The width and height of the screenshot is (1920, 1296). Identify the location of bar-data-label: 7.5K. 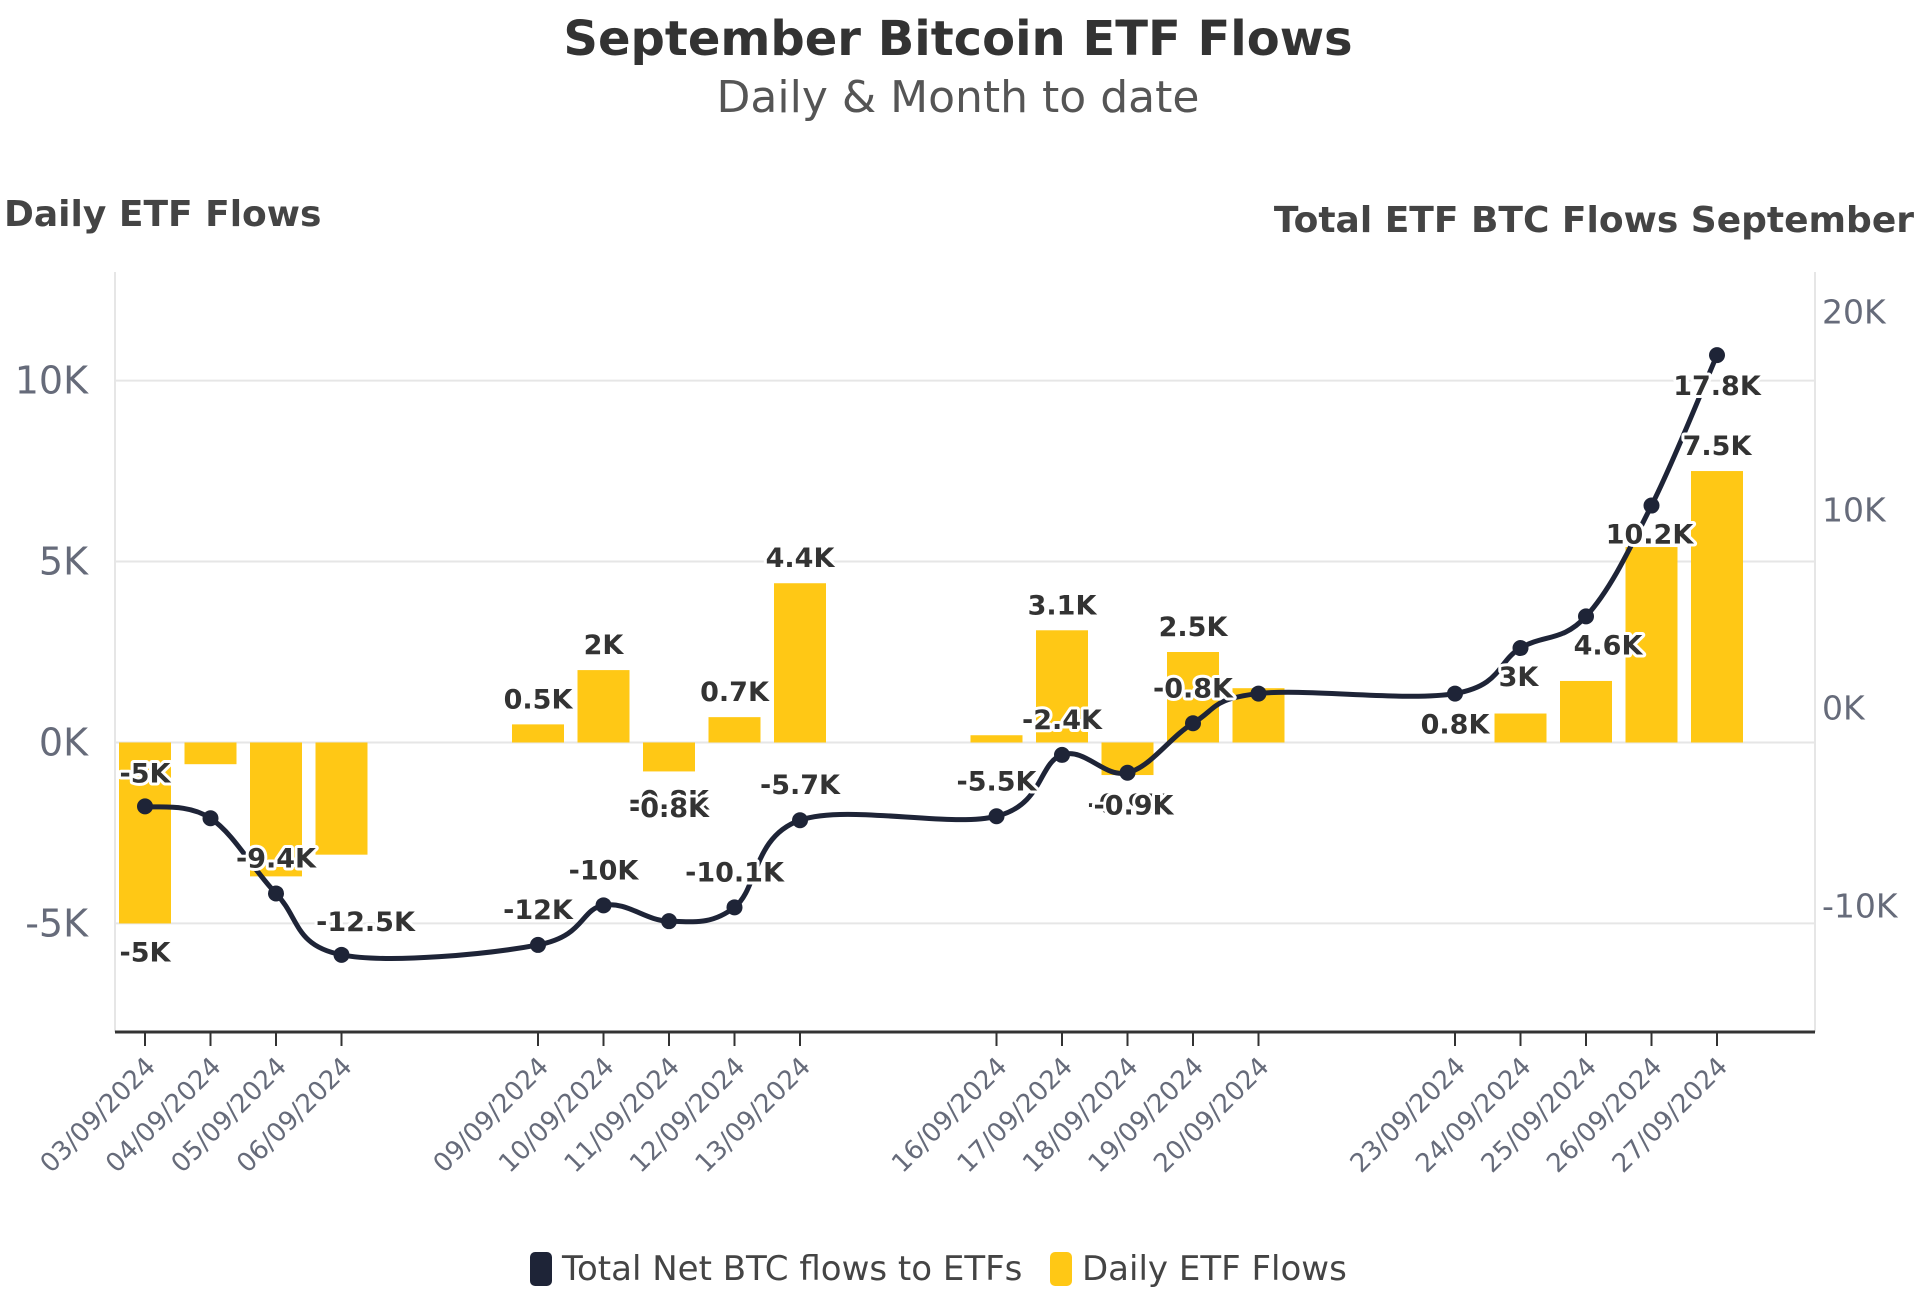
(1718, 446).